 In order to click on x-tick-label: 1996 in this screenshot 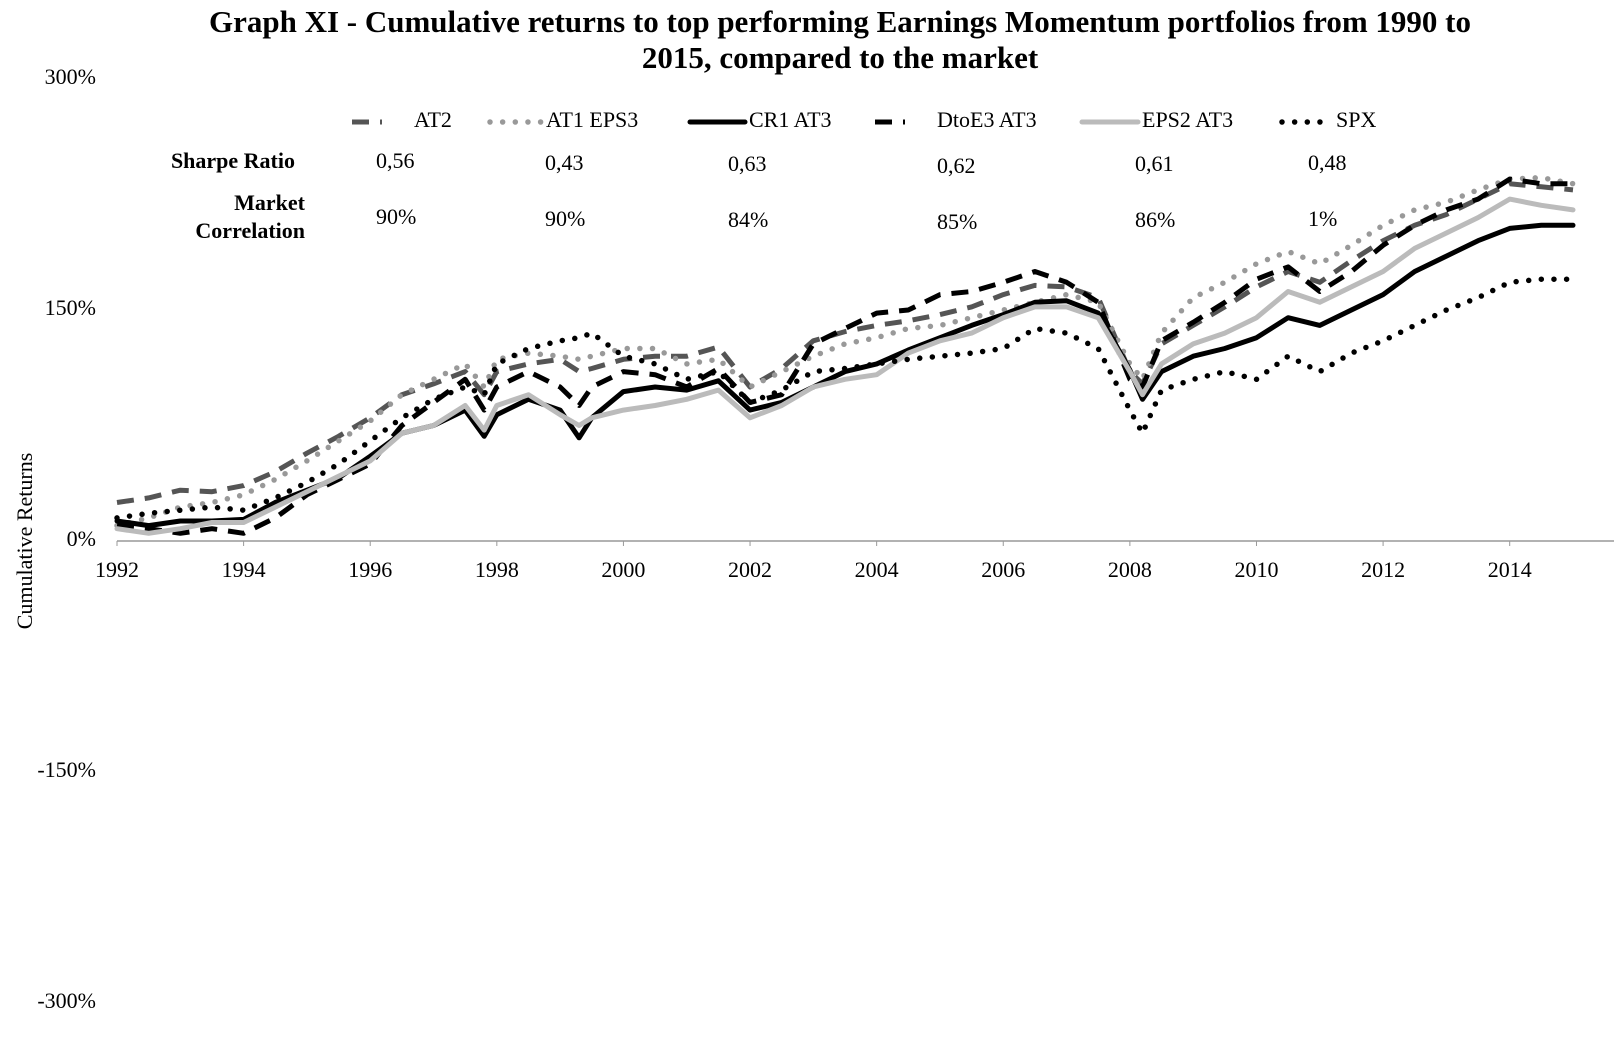, I will do `click(370, 569)`.